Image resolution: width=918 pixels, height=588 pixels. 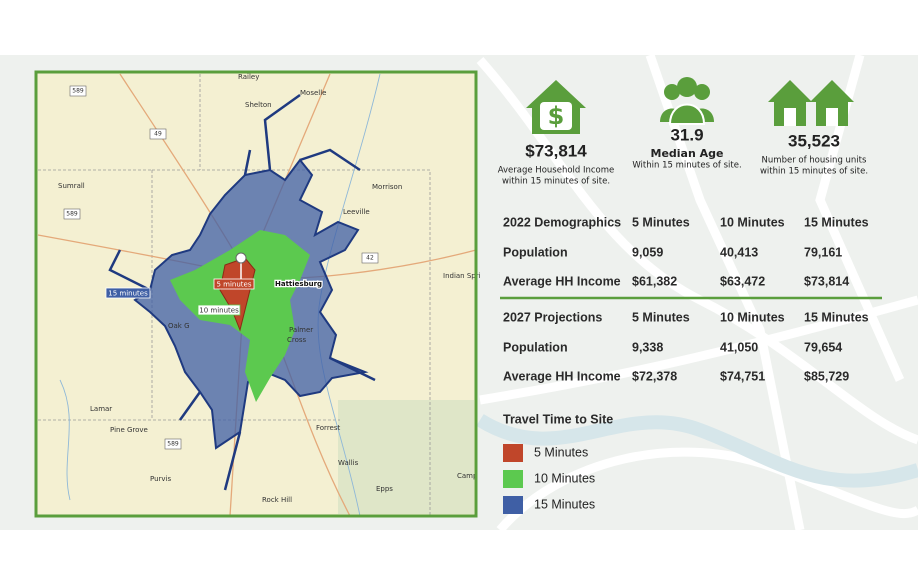 I want to click on place-label: Morrison, so click(x=387, y=187).